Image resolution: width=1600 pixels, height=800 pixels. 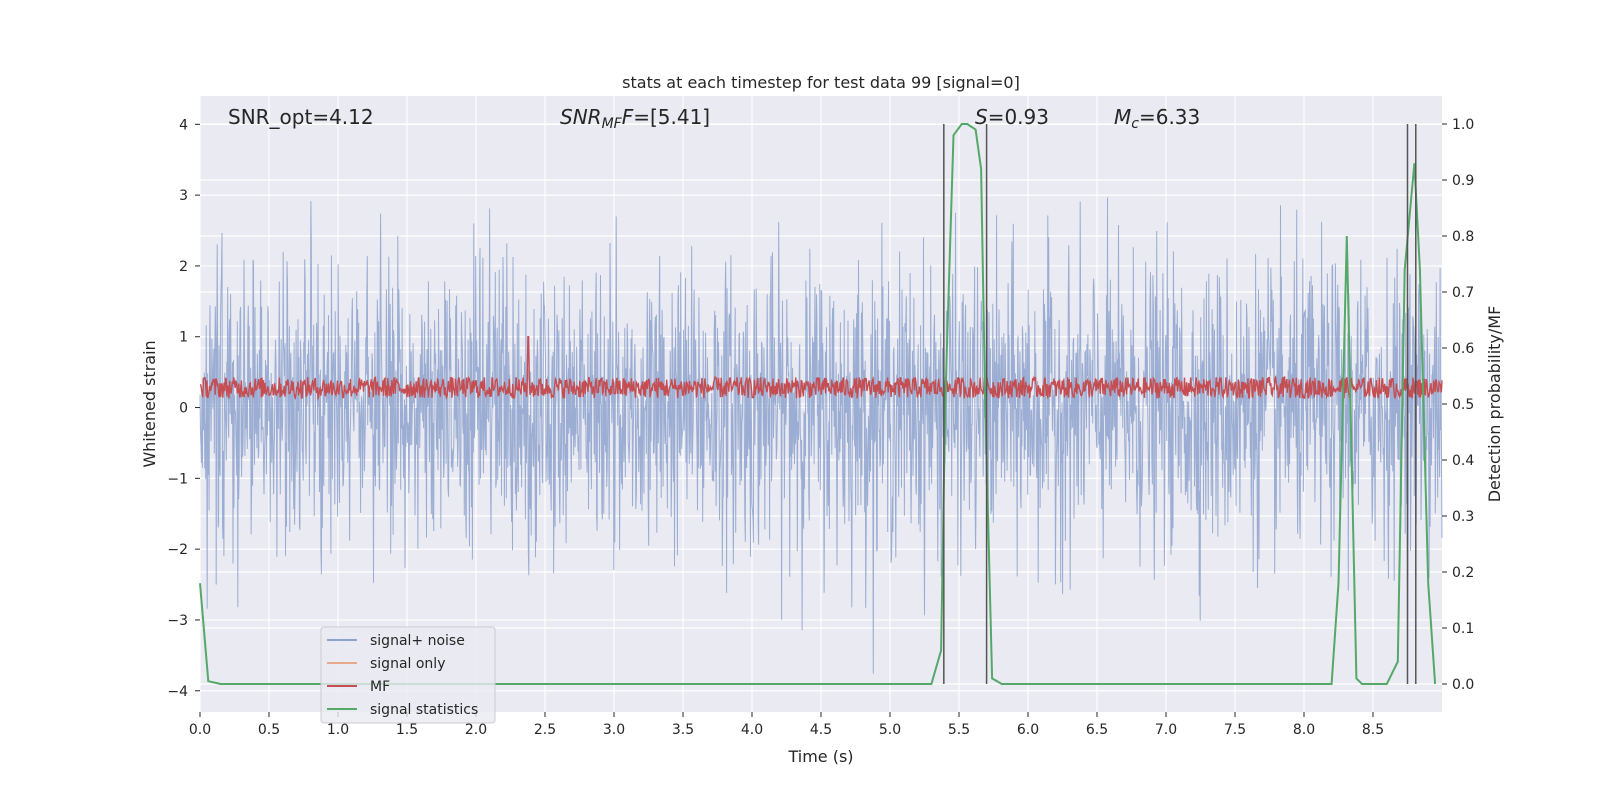 What do you see at coordinates (1463, 629) in the screenshot?
I see `y-right-tick-label-9: 0.1` at bounding box center [1463, 629].